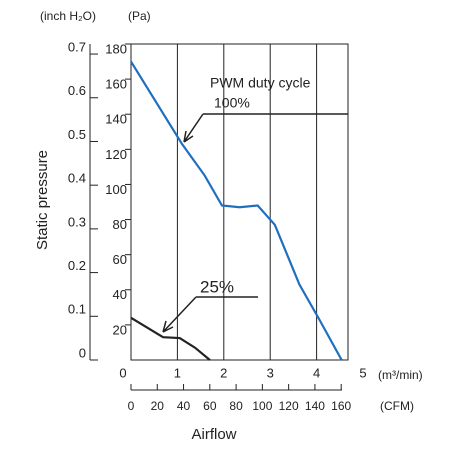 The height and width of the screenshot is (450, 451). What do you see at coordinates (177, 372) in the screenshot?
I see `x-tick-label: 1` at bounding box center [177, 372].